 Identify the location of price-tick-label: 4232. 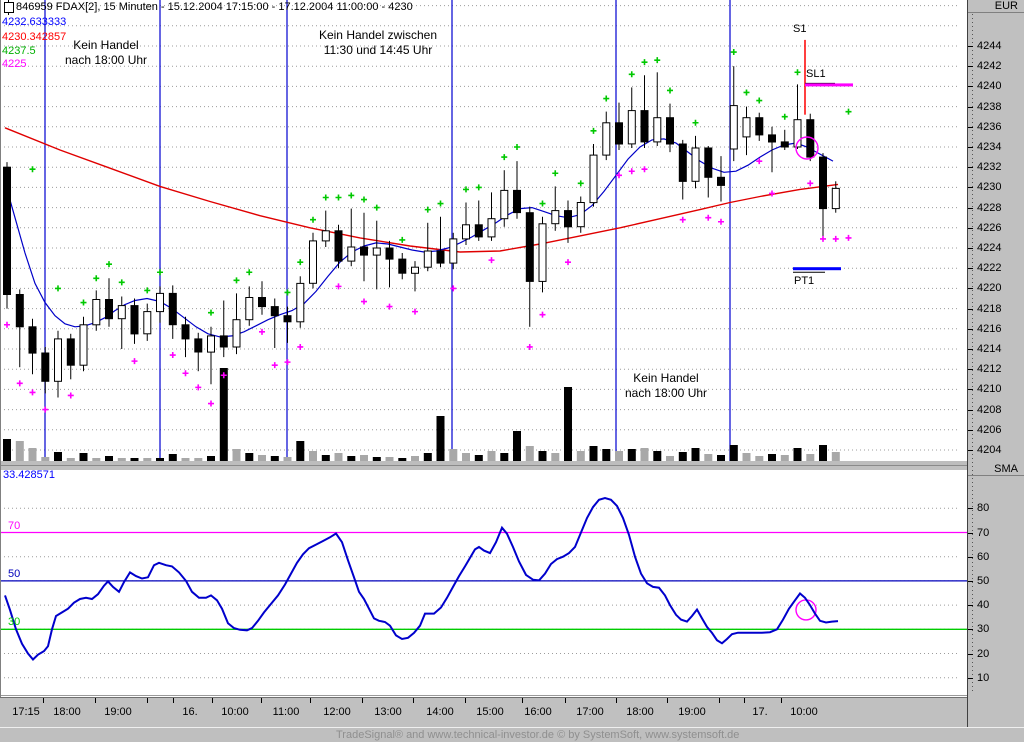
(989, 167).